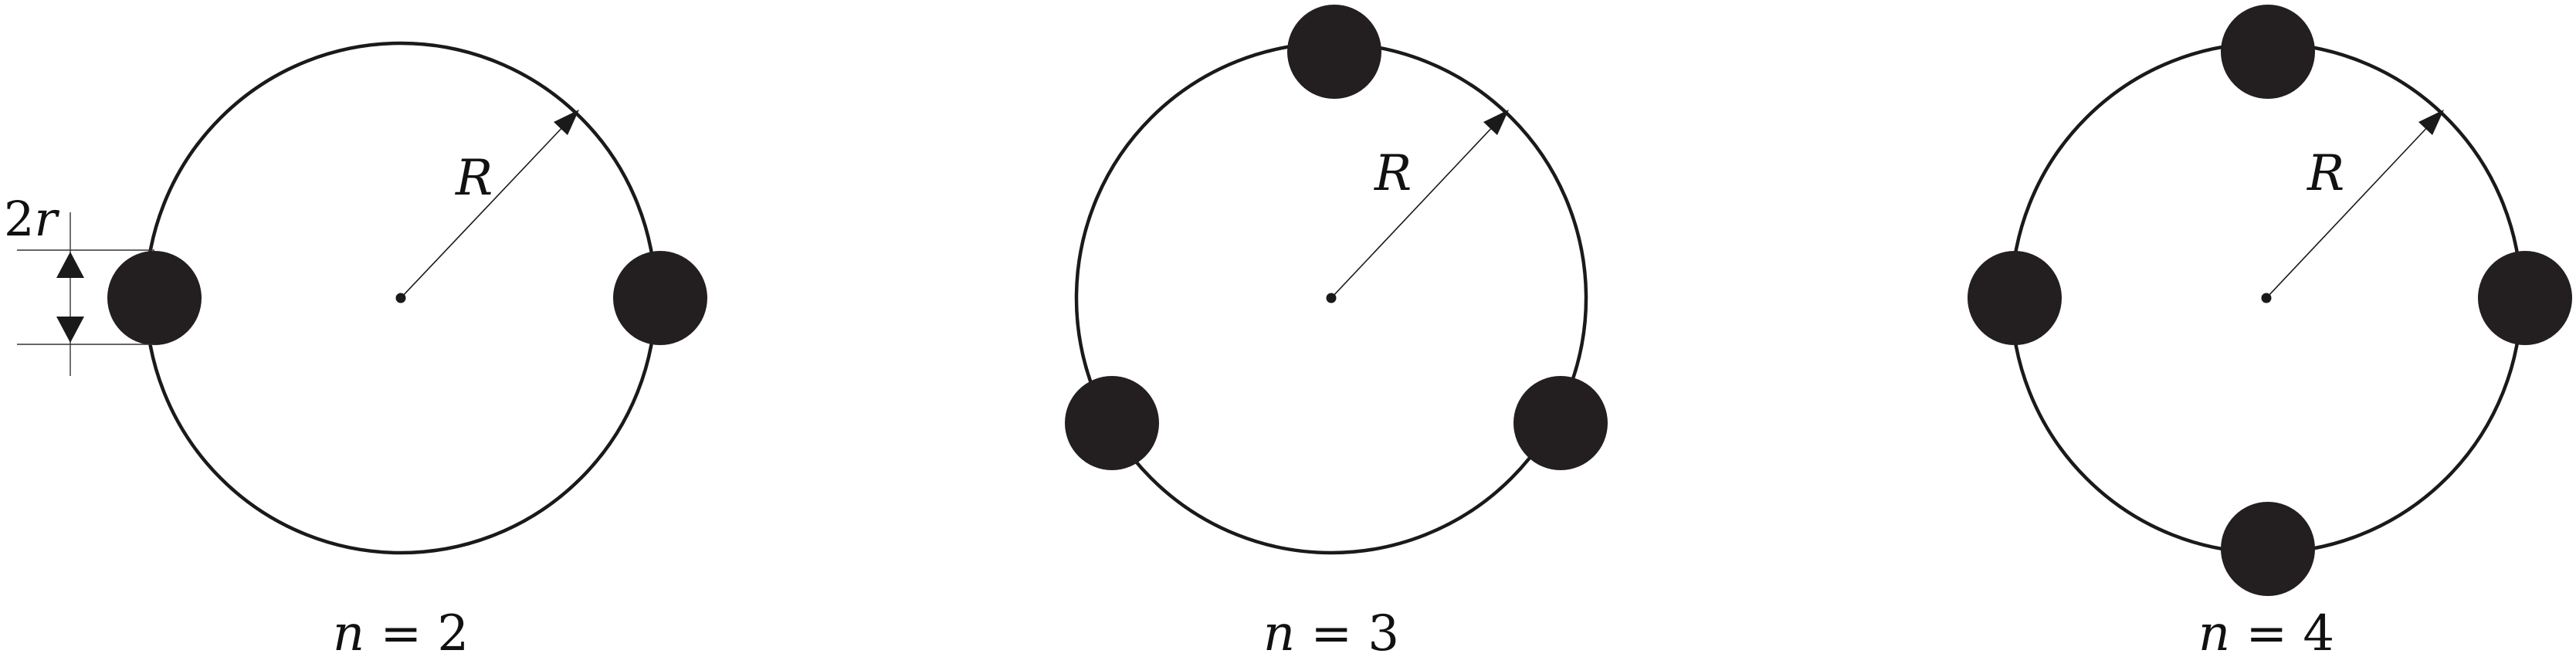 Image resolution: width=2576 pixels, height=657 pixels. I want to click on caption-n-4: n = 4, so click(2266, 631).